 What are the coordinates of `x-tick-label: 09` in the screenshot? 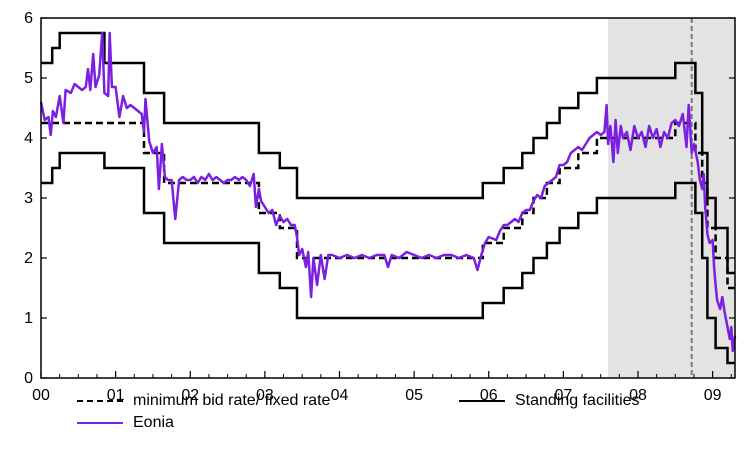 It's located at (713, 395).